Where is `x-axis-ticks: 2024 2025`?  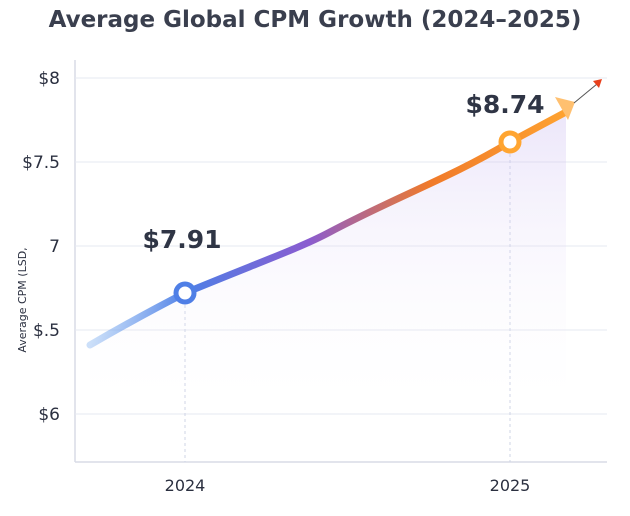 x-axis-ticks: 2024 2025 is located at coordinates (348, 485).